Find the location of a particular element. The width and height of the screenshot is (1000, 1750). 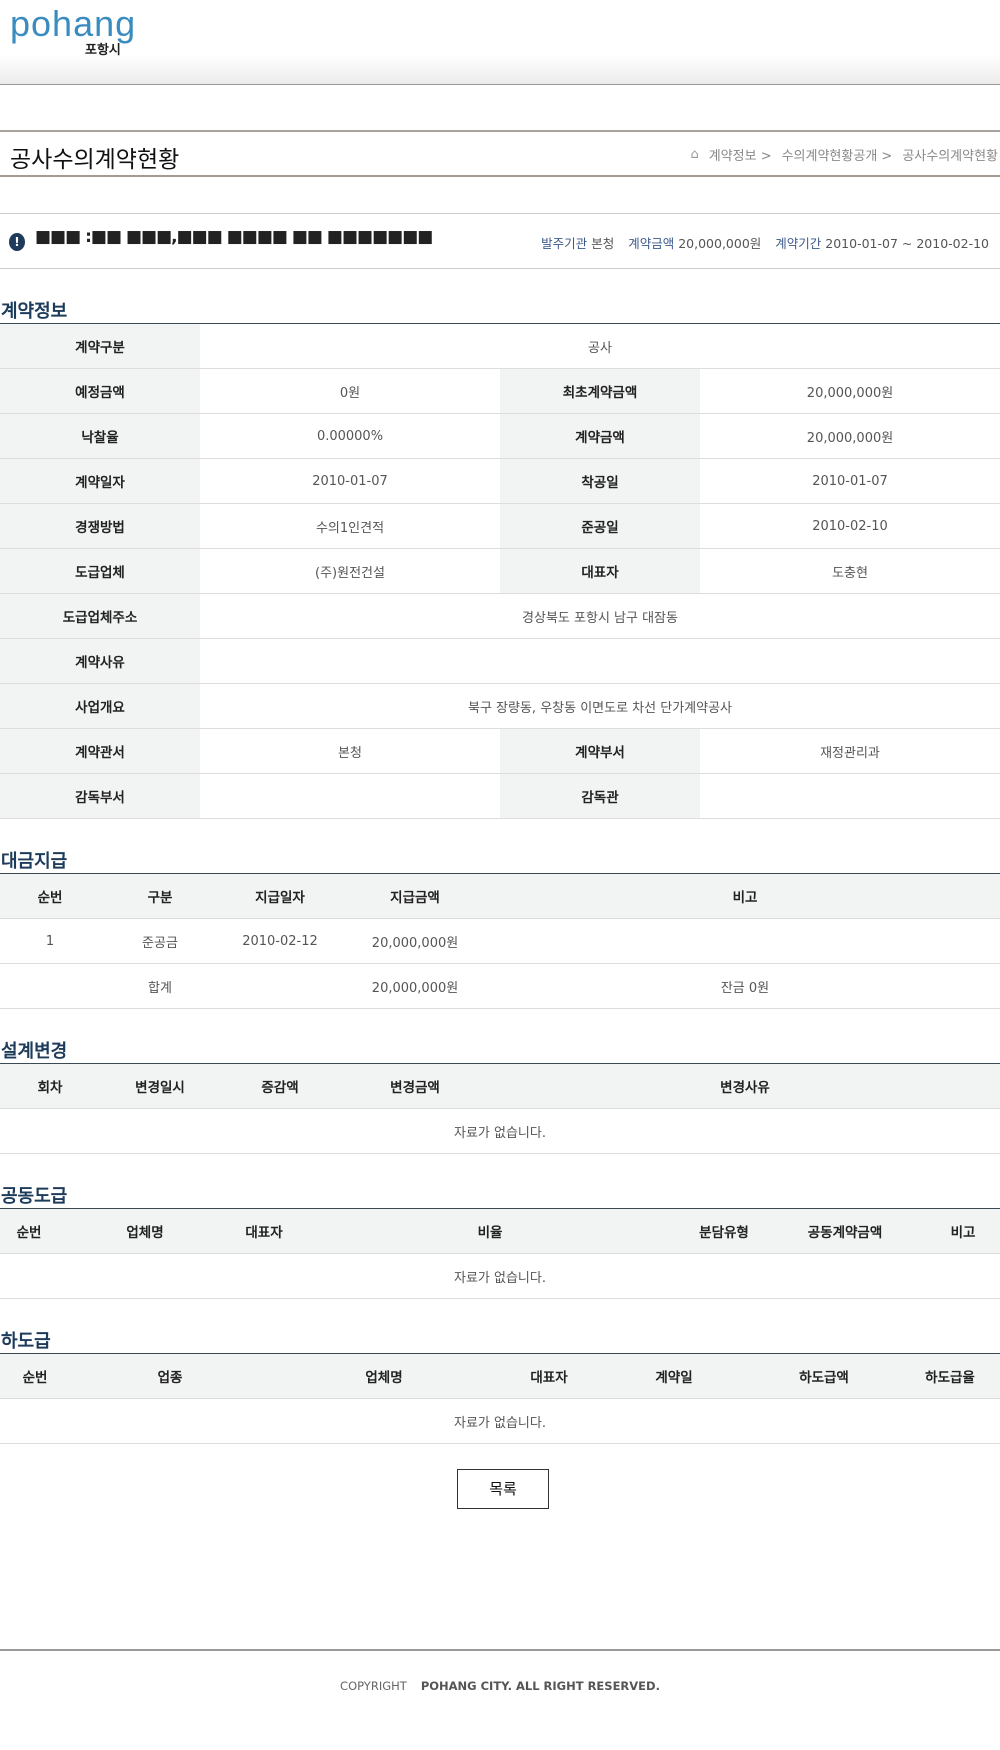

design-change-table: 회차 변경일시 증감액 변경금액 변경사유 자료가 없습니다. is located at coordinates (500, 1108).